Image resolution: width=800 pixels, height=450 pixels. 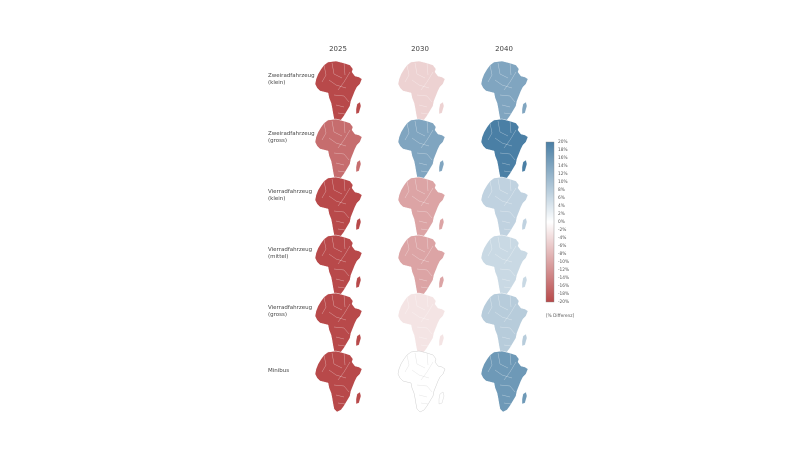 I want to click on row-label-vierrad-mittel: Vierradfahrzeug (mittel), so click(x=290, y=253).